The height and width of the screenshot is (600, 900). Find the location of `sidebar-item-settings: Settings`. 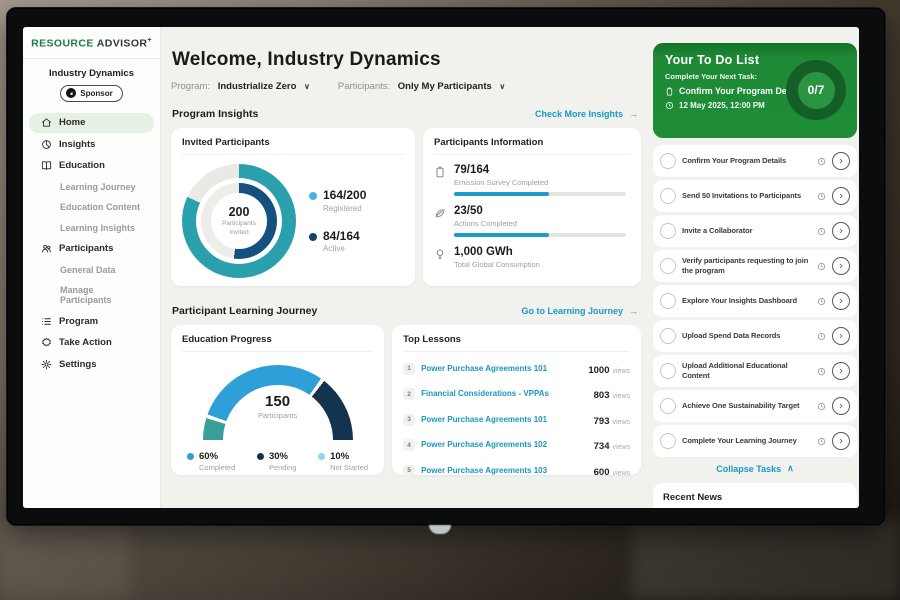

sidebar-item-settings: Settings is located at coordinates (91, 364).